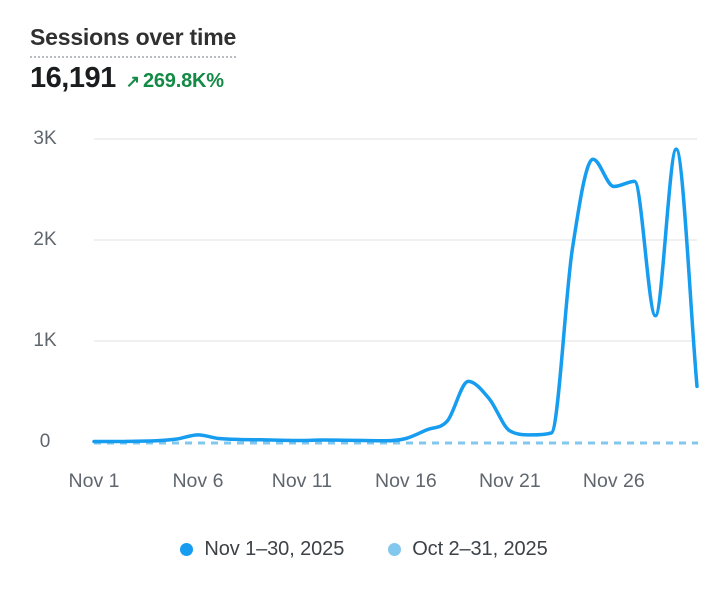 The image size is (728, 596). Describe the element at coordinates (45, 239) in the screenshot. I see `y-axis-label: 2K` at that location.